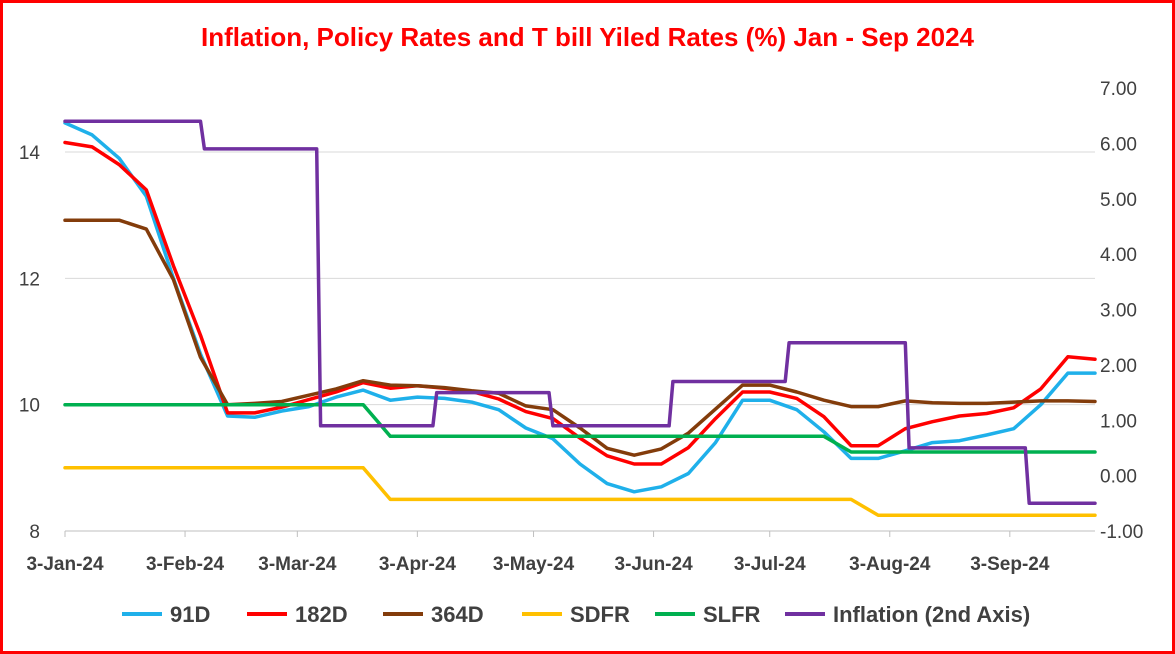  I want to click on x-tick-label: 3-Mar-24, so click(297, 564).